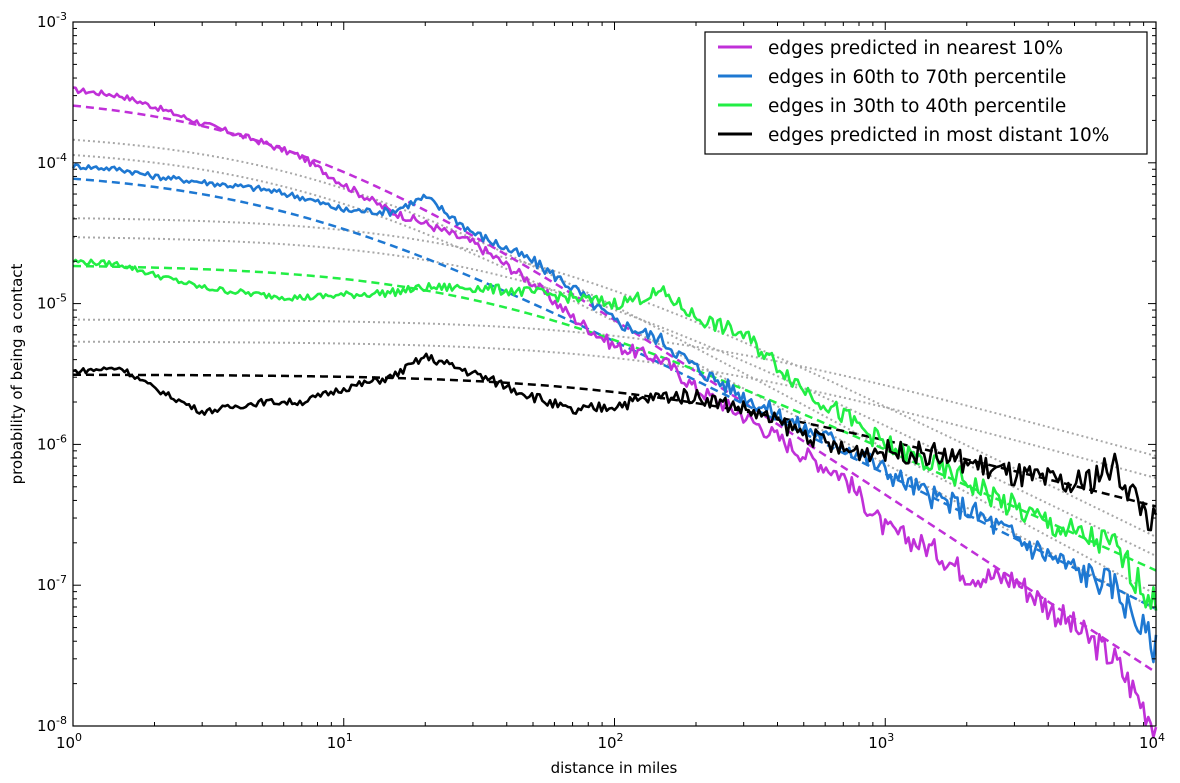 This screenshot has width=1180, height=783. I want to click on y-tick-label: 10⁻⁶, so click(52, 442).